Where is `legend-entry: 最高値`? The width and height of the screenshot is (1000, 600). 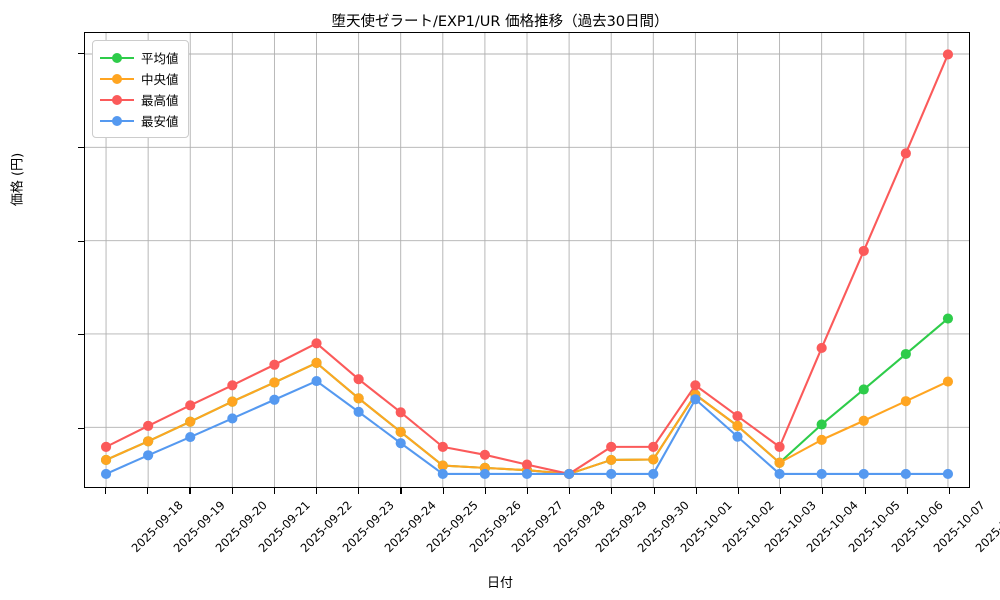
legend-entry: 最高値 is located at coordinates (139, 99).